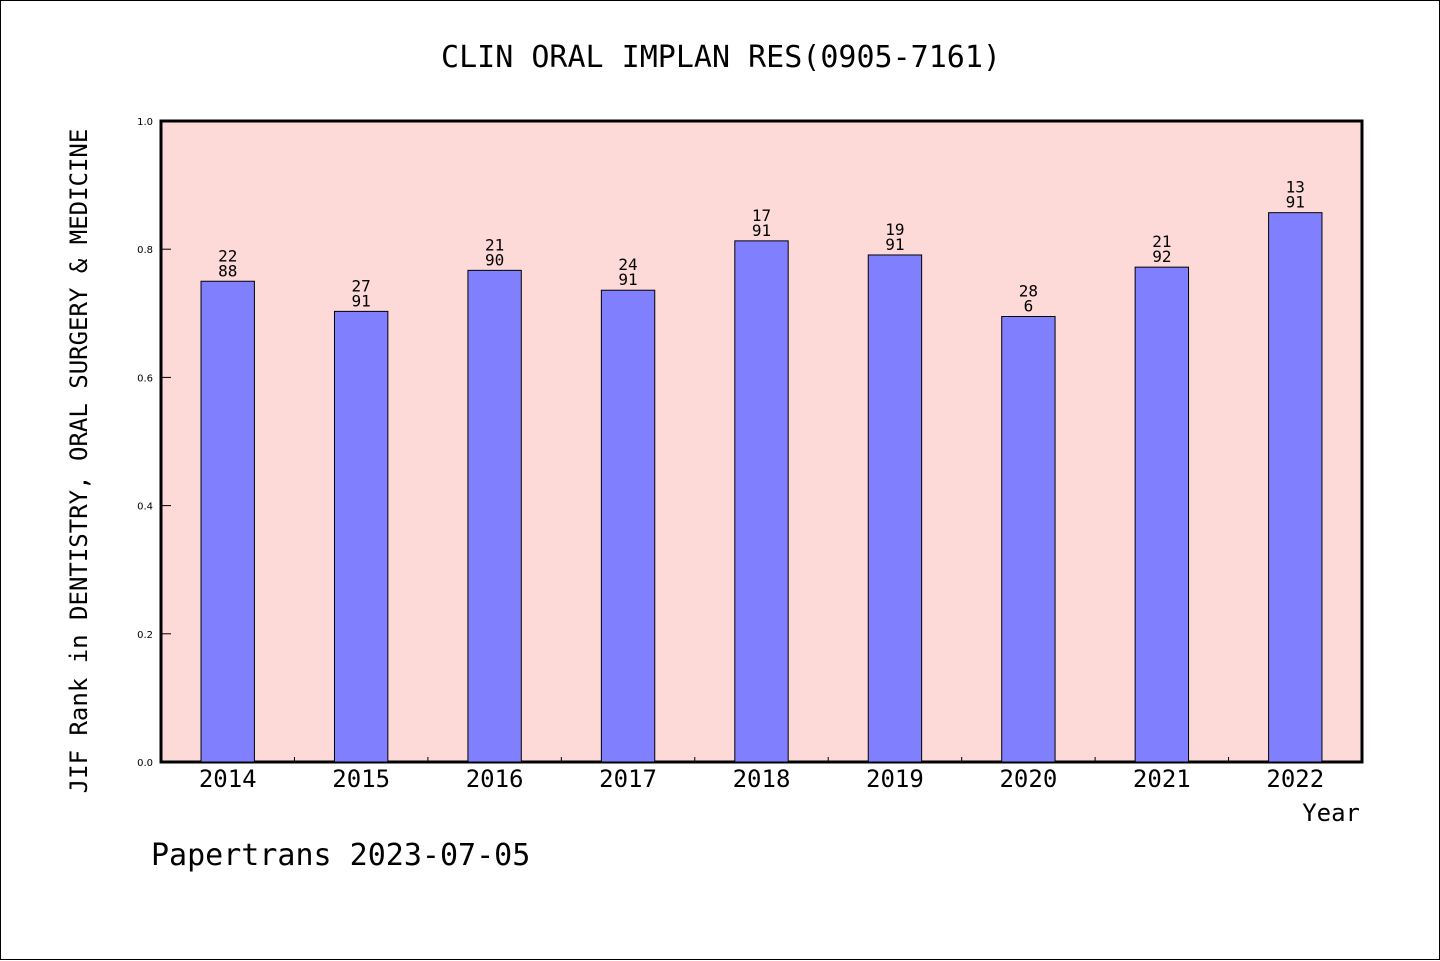 The width and height of the screenshot is (1440, 961). I want to click on bar-label-total-2020: 6, so click(1029, 306).